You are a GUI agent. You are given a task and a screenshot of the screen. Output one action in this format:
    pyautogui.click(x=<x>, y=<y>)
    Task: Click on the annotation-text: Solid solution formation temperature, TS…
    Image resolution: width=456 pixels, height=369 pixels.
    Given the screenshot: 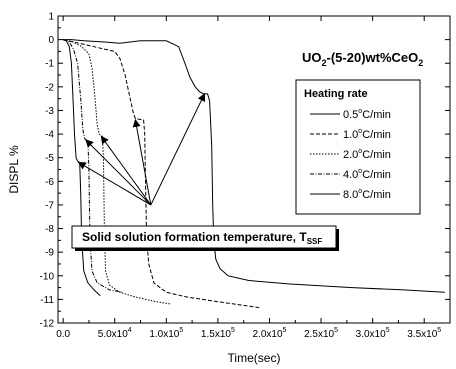 What is the action you would take?
    pyautogui.click(x=202, y=238)
    